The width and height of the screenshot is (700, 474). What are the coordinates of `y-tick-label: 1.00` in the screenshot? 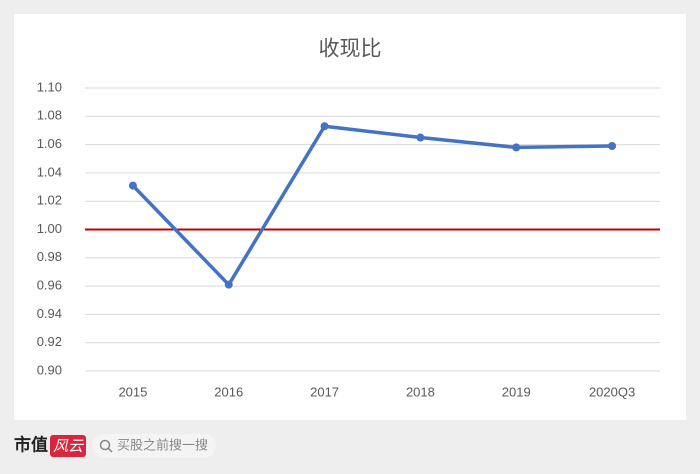 It's located at (49, 228).